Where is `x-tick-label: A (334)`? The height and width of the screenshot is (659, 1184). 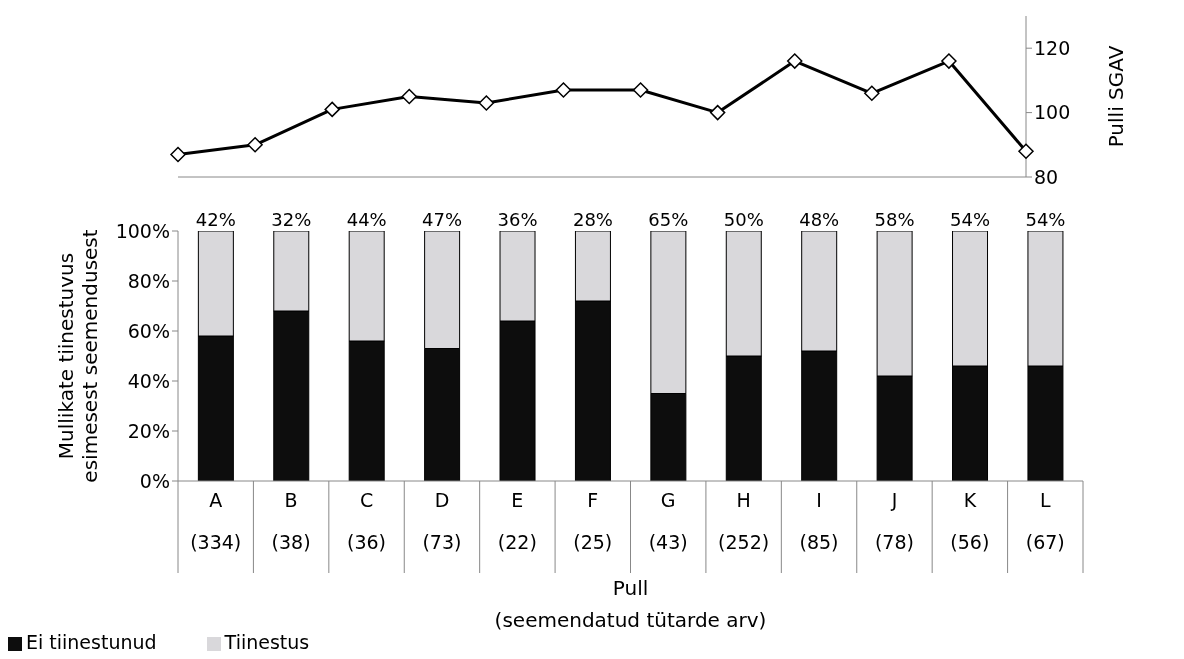 x-tick-label: A (334) is located at coordinates (216, 521).